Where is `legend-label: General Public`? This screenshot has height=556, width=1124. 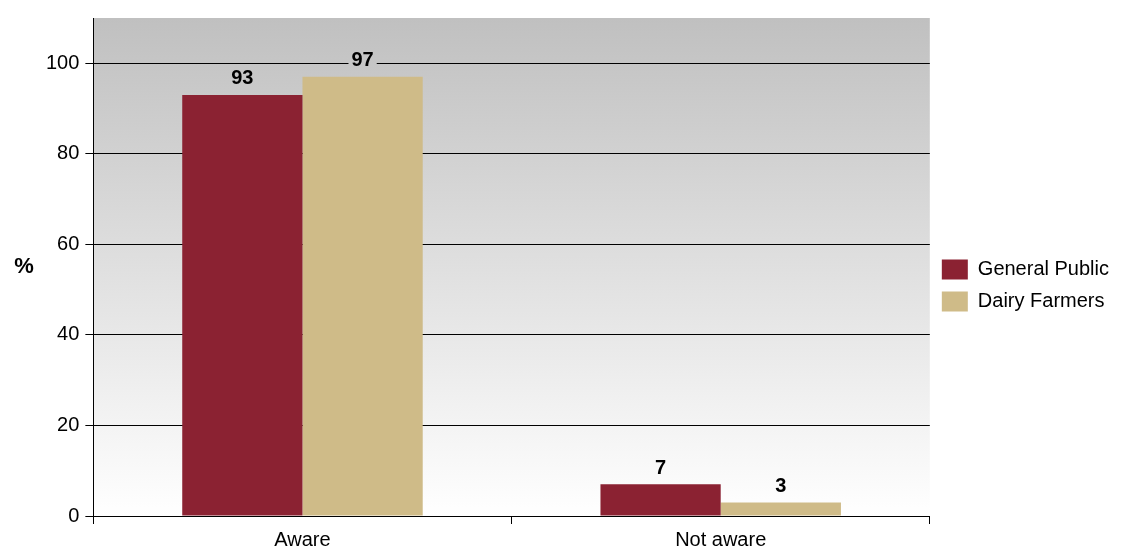 legend-label: General Public is located at coordinates (1043, 268).